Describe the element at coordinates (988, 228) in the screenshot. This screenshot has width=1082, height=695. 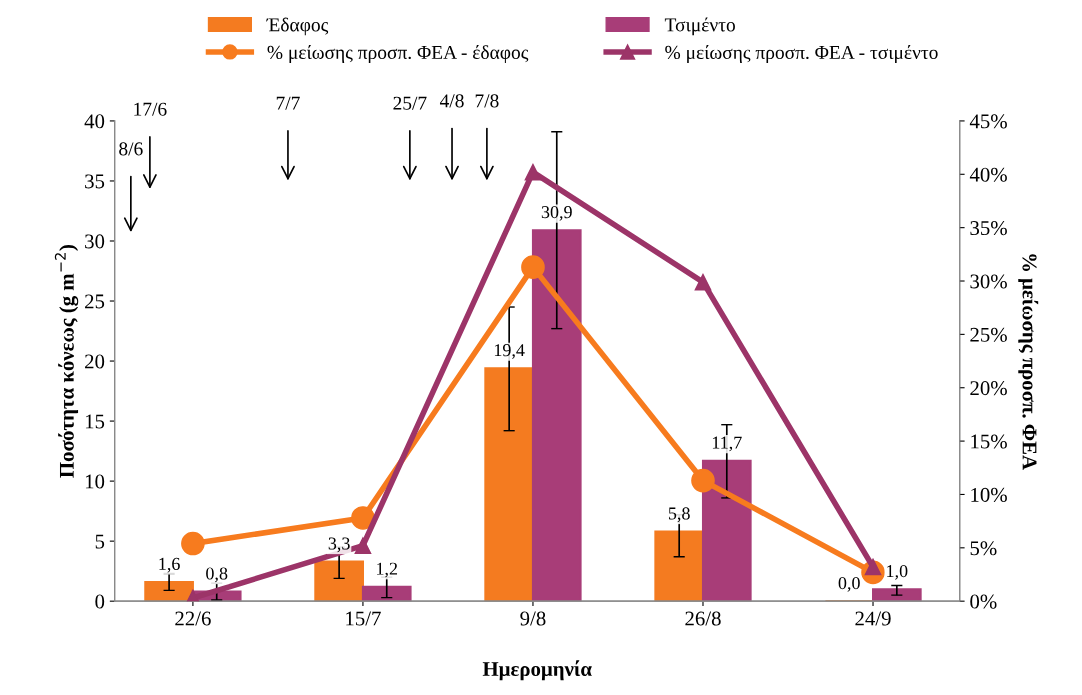
I see `y2-tick-label: 35%` at that location.